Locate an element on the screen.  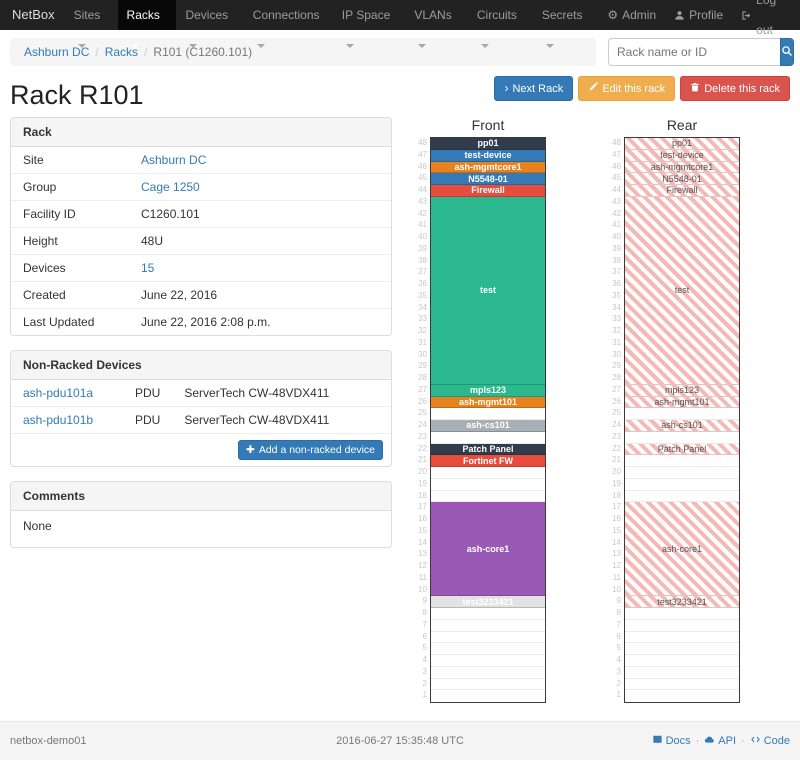
edit-rack-button: Edit this rack is located at coordinates (627, 88).